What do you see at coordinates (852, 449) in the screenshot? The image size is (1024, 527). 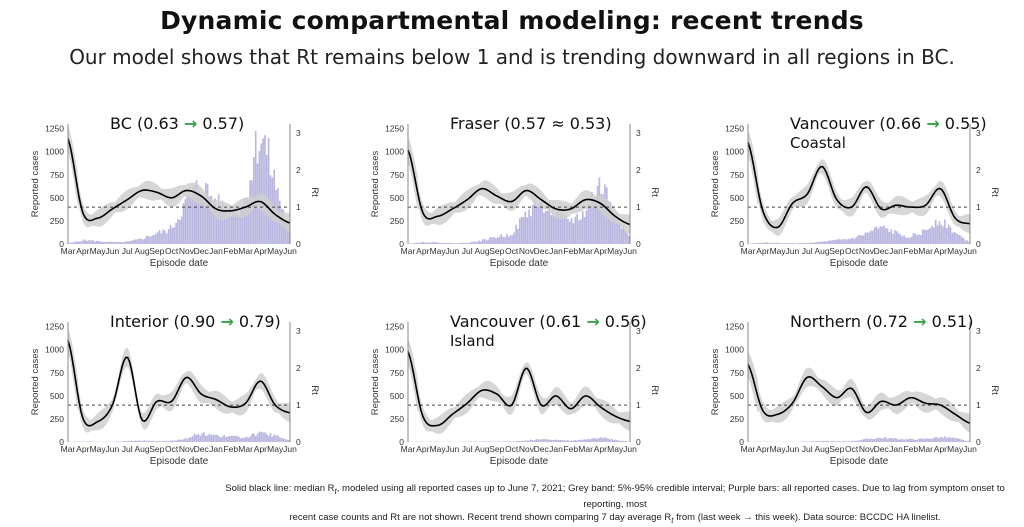 I see `x-tick-label: Oct` at bounding box center [852, 449].